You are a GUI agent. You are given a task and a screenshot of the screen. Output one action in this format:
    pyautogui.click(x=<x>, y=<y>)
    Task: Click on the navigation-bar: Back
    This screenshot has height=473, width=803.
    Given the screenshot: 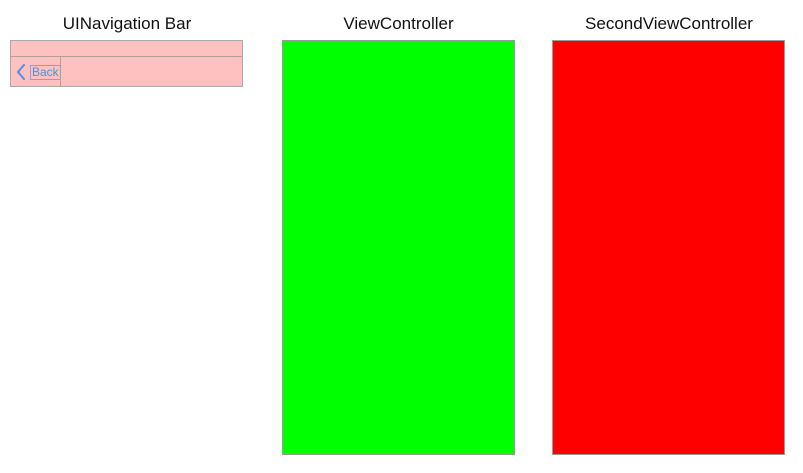 What is the action you would take?
    pyautogui.click(x=126, y=63)
    